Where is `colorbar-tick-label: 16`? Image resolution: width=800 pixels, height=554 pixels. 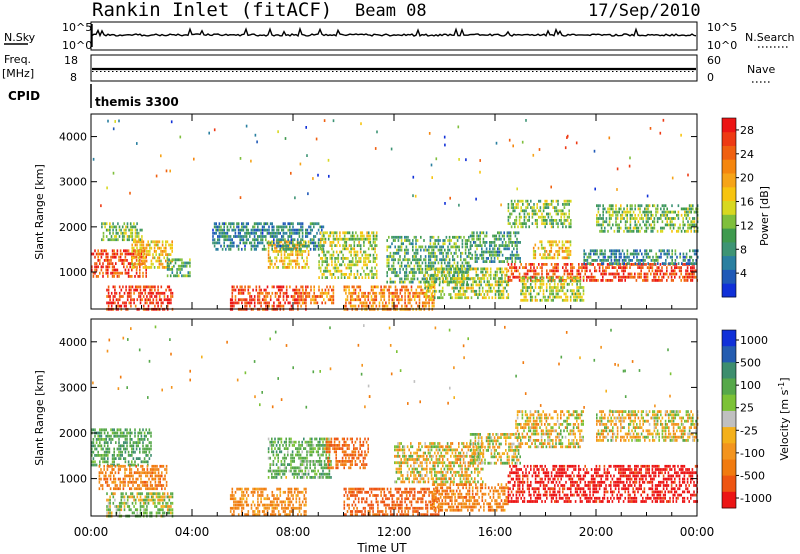 colorbar-tick-label: 16 is located at coordinates (747, 202).